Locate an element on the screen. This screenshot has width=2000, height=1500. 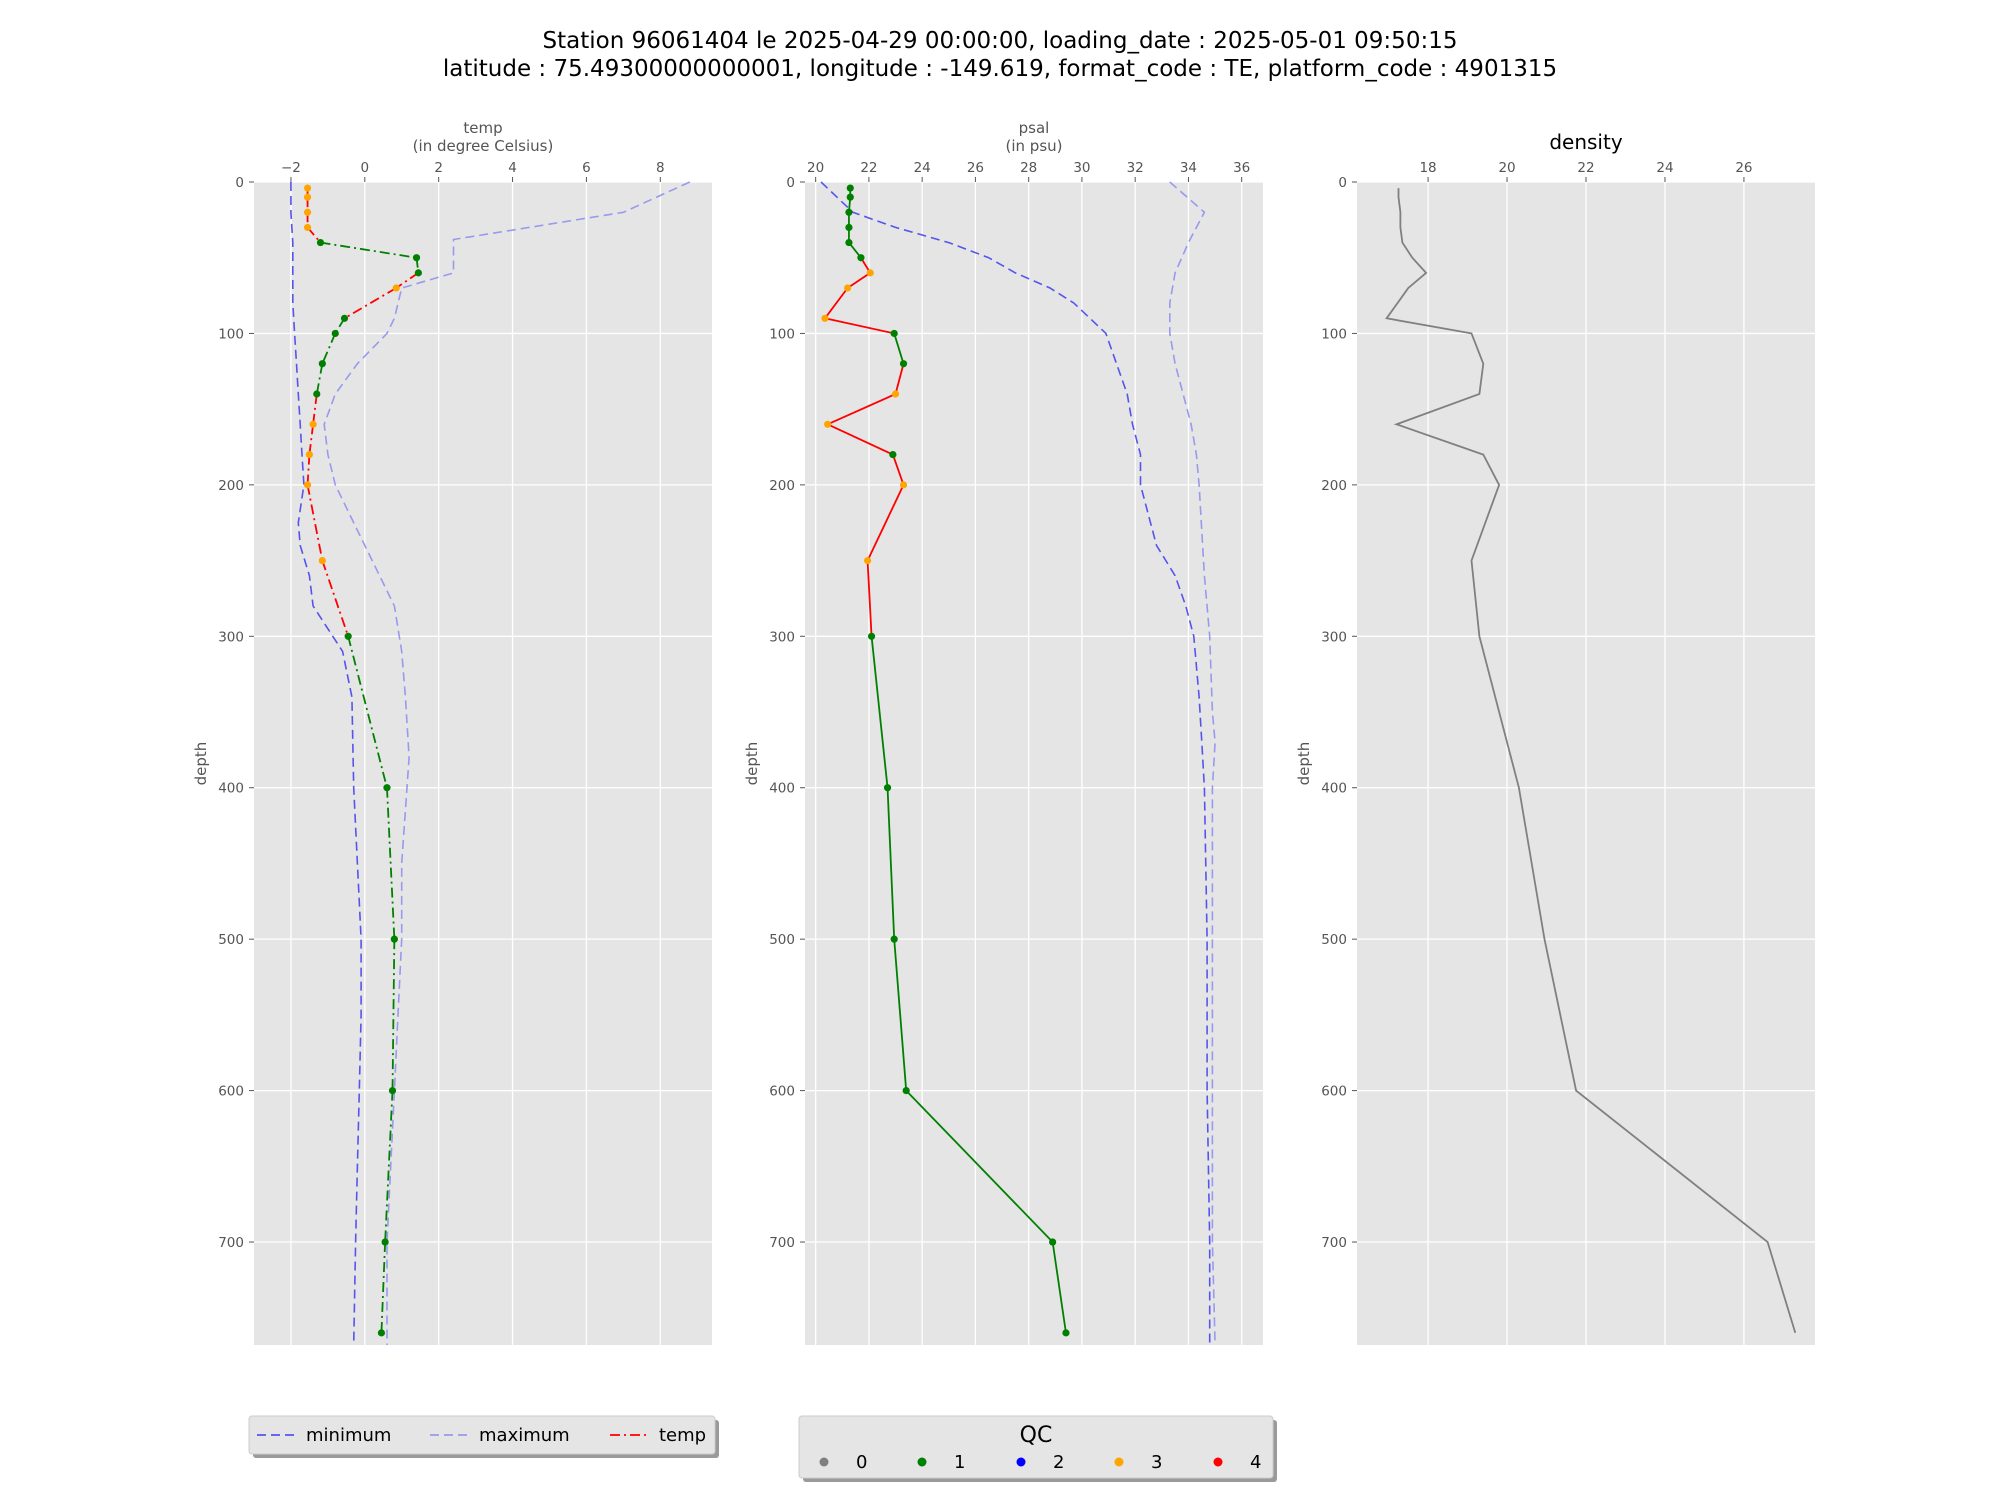
temp-x-tick-label: 4 is located at coordinates (512, 168).